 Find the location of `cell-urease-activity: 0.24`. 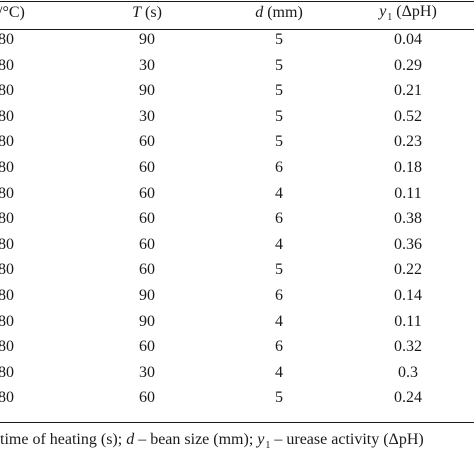

cell-urease-activity: 0.24 is located at coordinates (408, 398).